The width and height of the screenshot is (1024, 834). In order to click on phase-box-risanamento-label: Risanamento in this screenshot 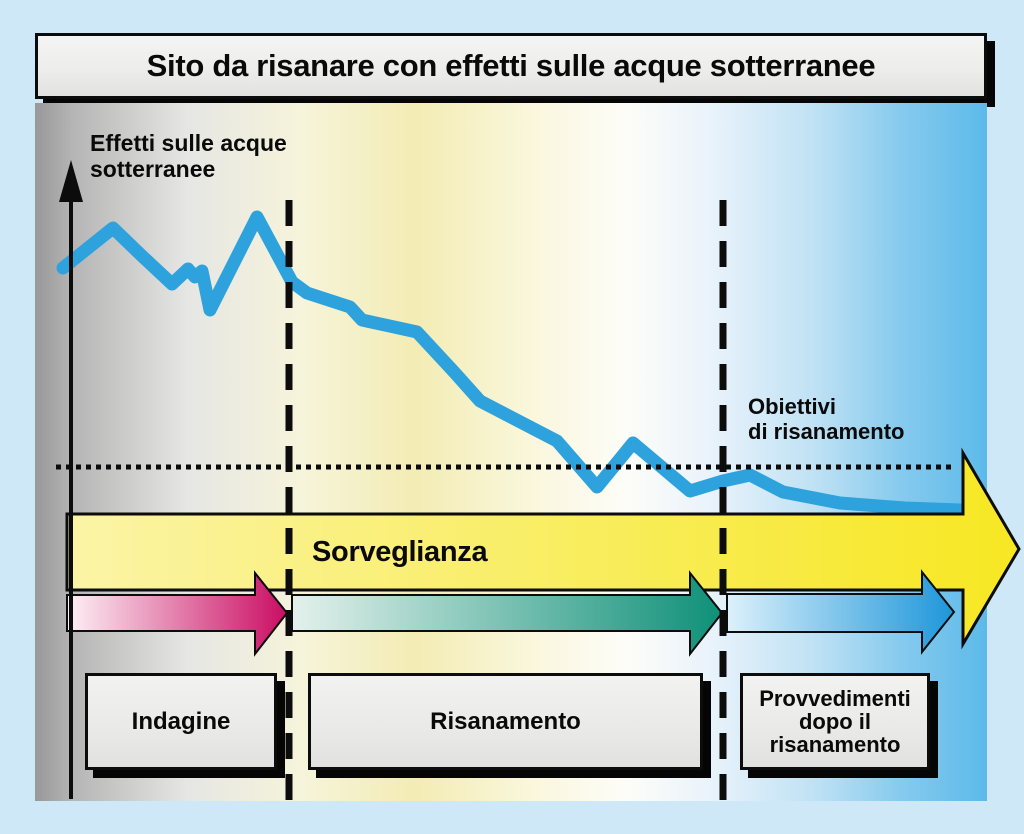, I will do `click(505, 721)`.